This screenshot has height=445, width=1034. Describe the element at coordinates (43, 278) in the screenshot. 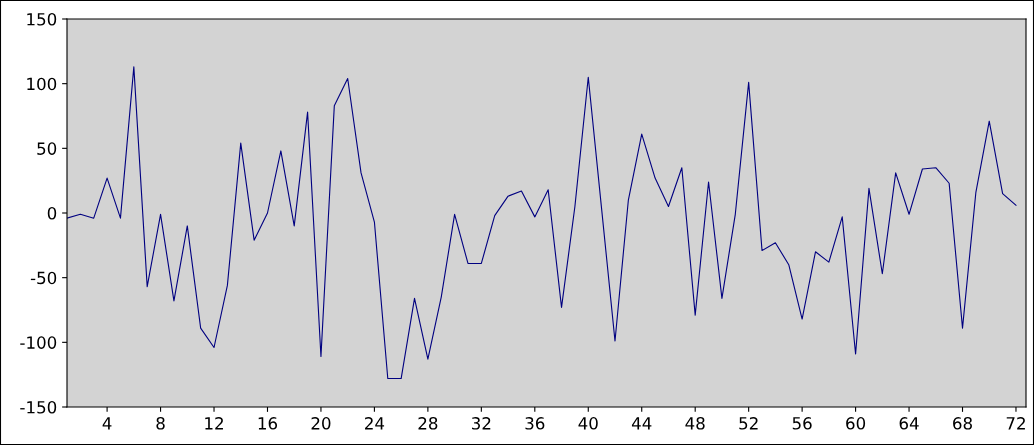

I see `y-tick-label: -50` at that location.